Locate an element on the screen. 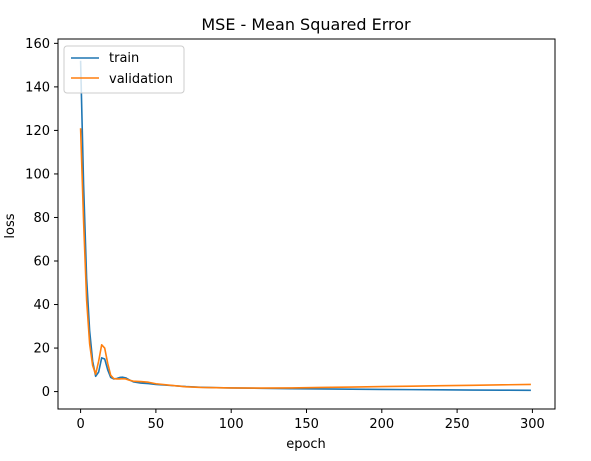 The image size is (591, 461). y-tick-label: 140 is located at coordinates (37, 87).